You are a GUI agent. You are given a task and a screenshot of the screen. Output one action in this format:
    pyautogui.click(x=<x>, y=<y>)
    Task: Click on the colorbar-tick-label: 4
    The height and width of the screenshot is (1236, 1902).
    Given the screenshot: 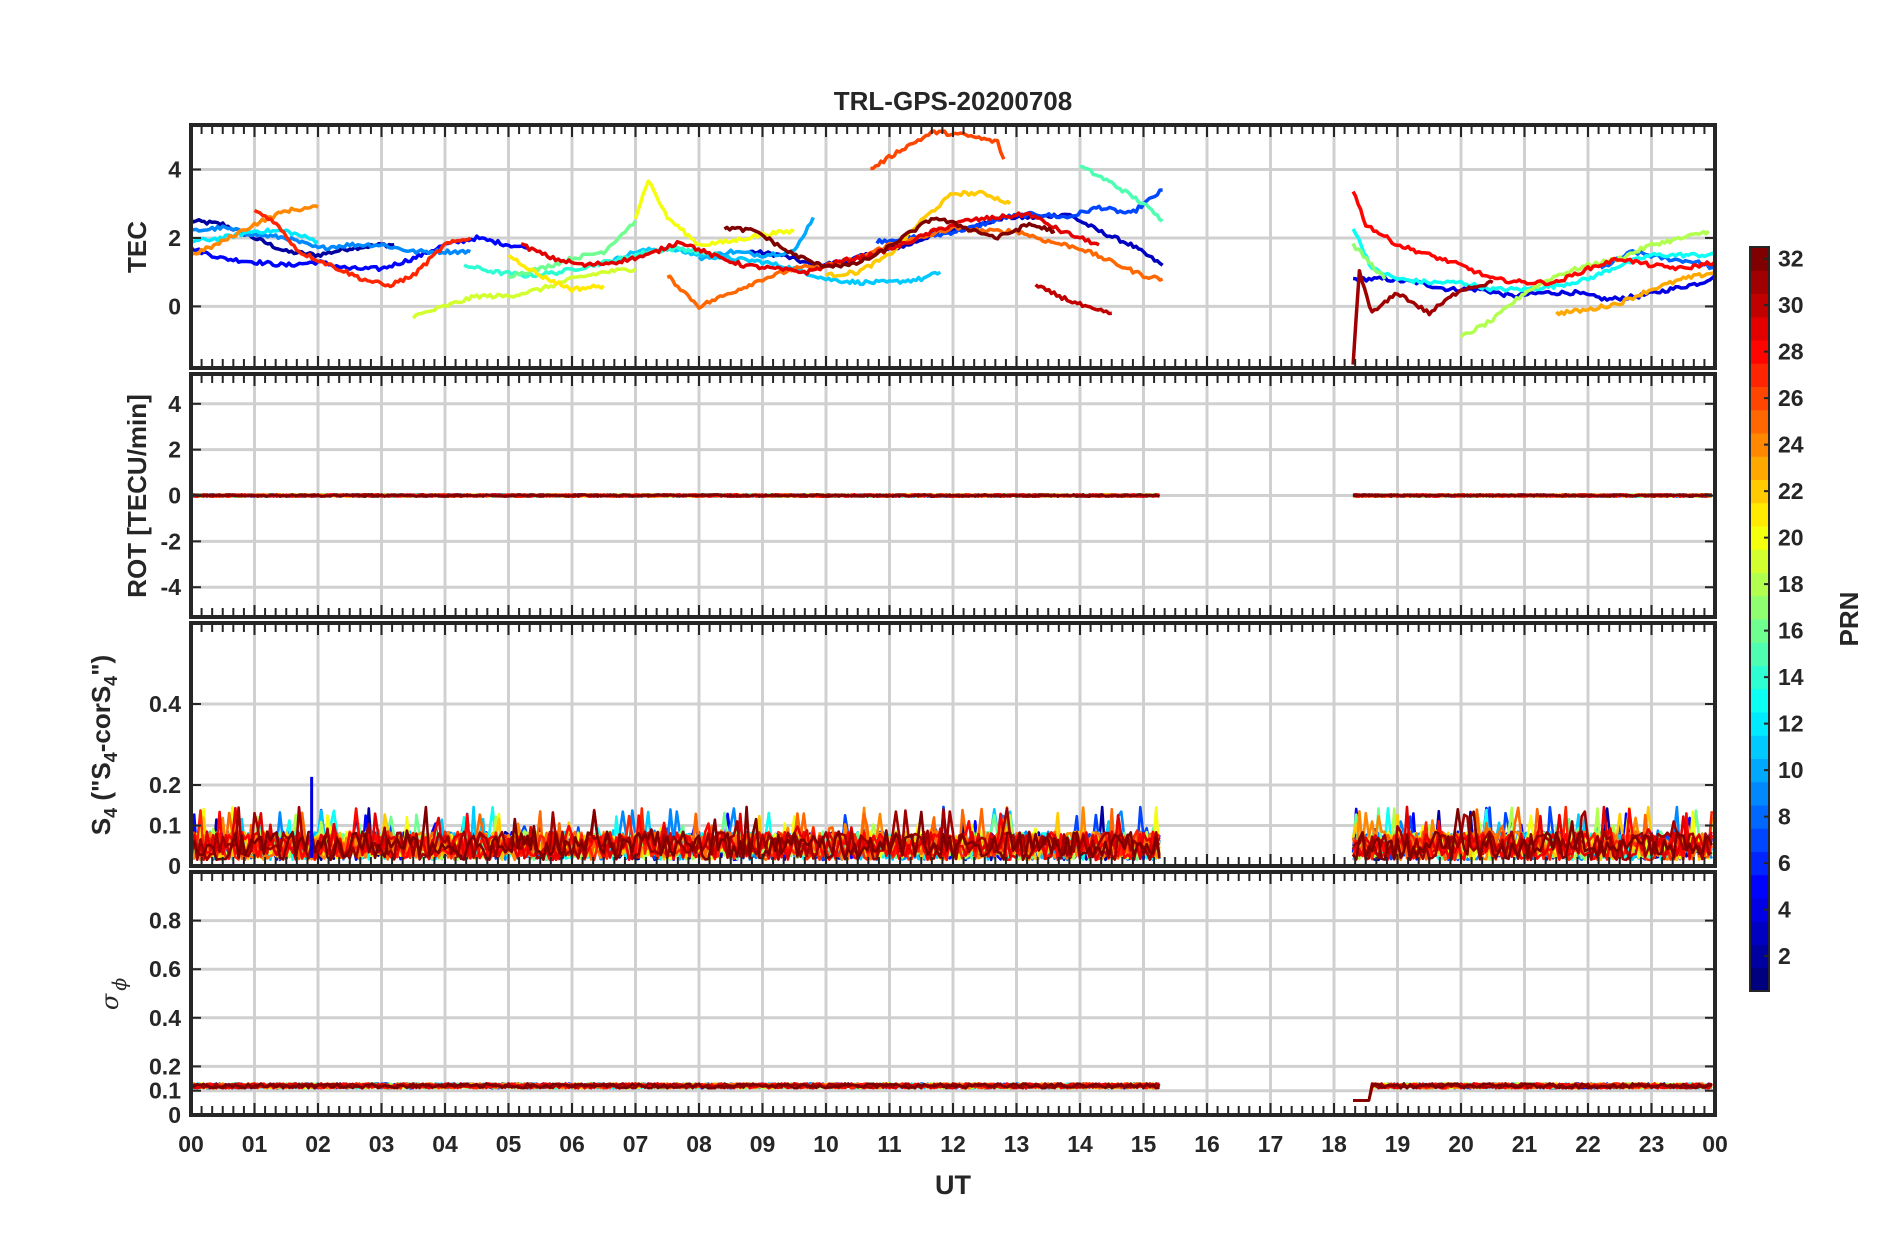 What is the action you would take?
    pyautogui.click(x=1784, y=910)
    